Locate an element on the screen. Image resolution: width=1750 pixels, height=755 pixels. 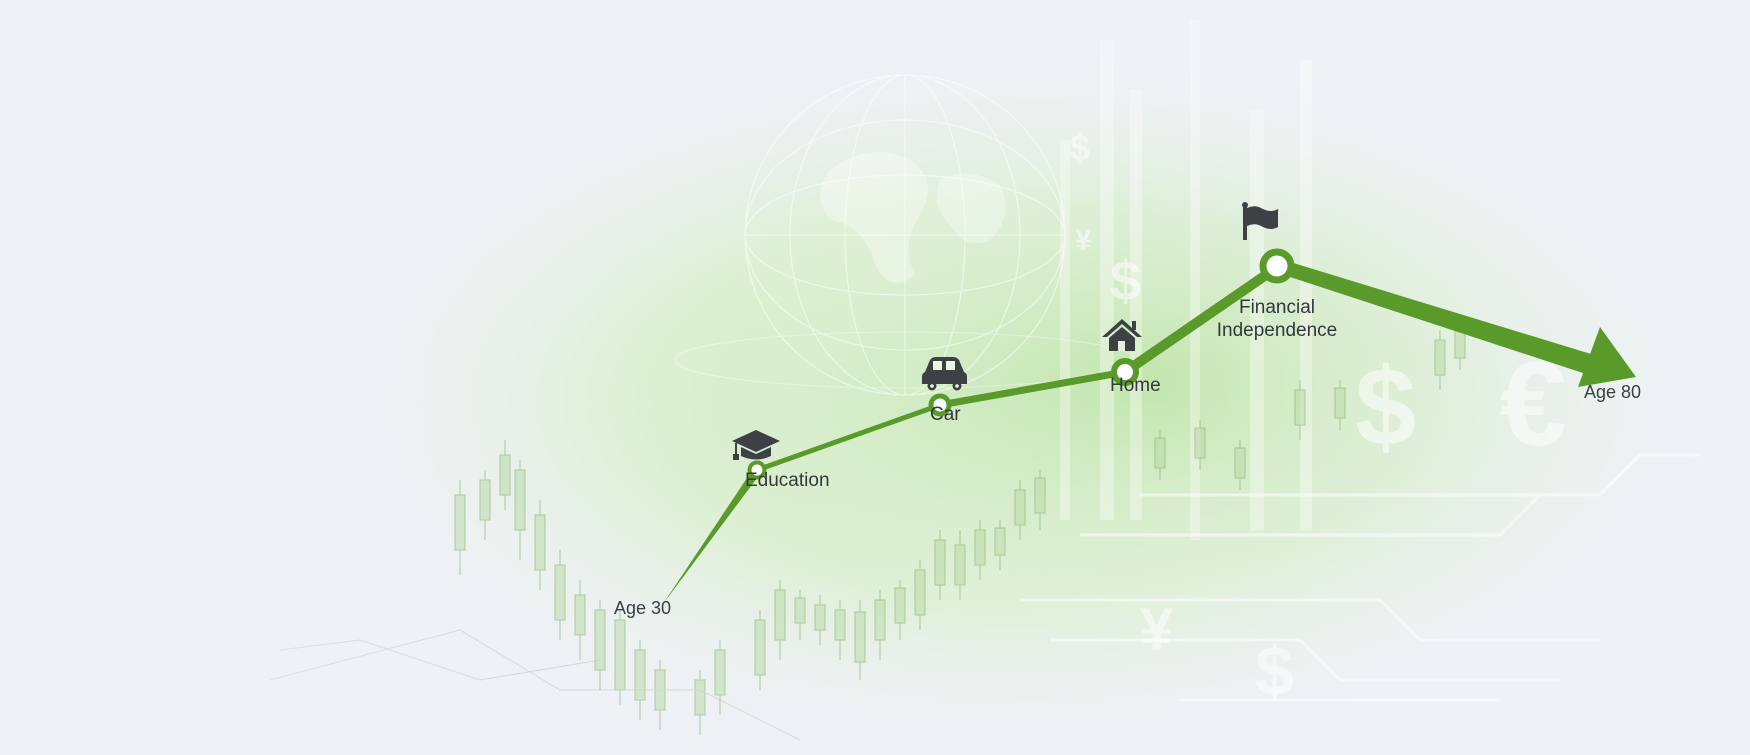
bg-symbol-5: ¥ is located at coordinates (1157, 629).